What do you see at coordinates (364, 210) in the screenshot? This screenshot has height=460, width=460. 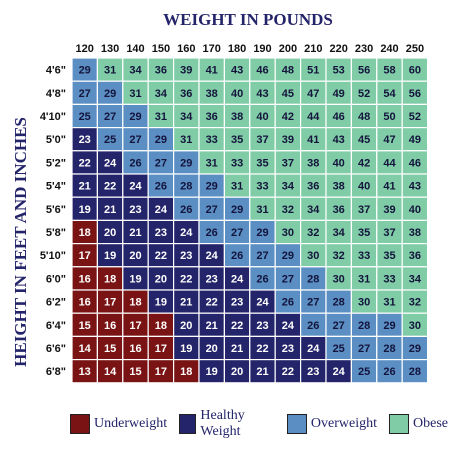 I see `cell-value-label: 37` at bounding box center [364, 210].